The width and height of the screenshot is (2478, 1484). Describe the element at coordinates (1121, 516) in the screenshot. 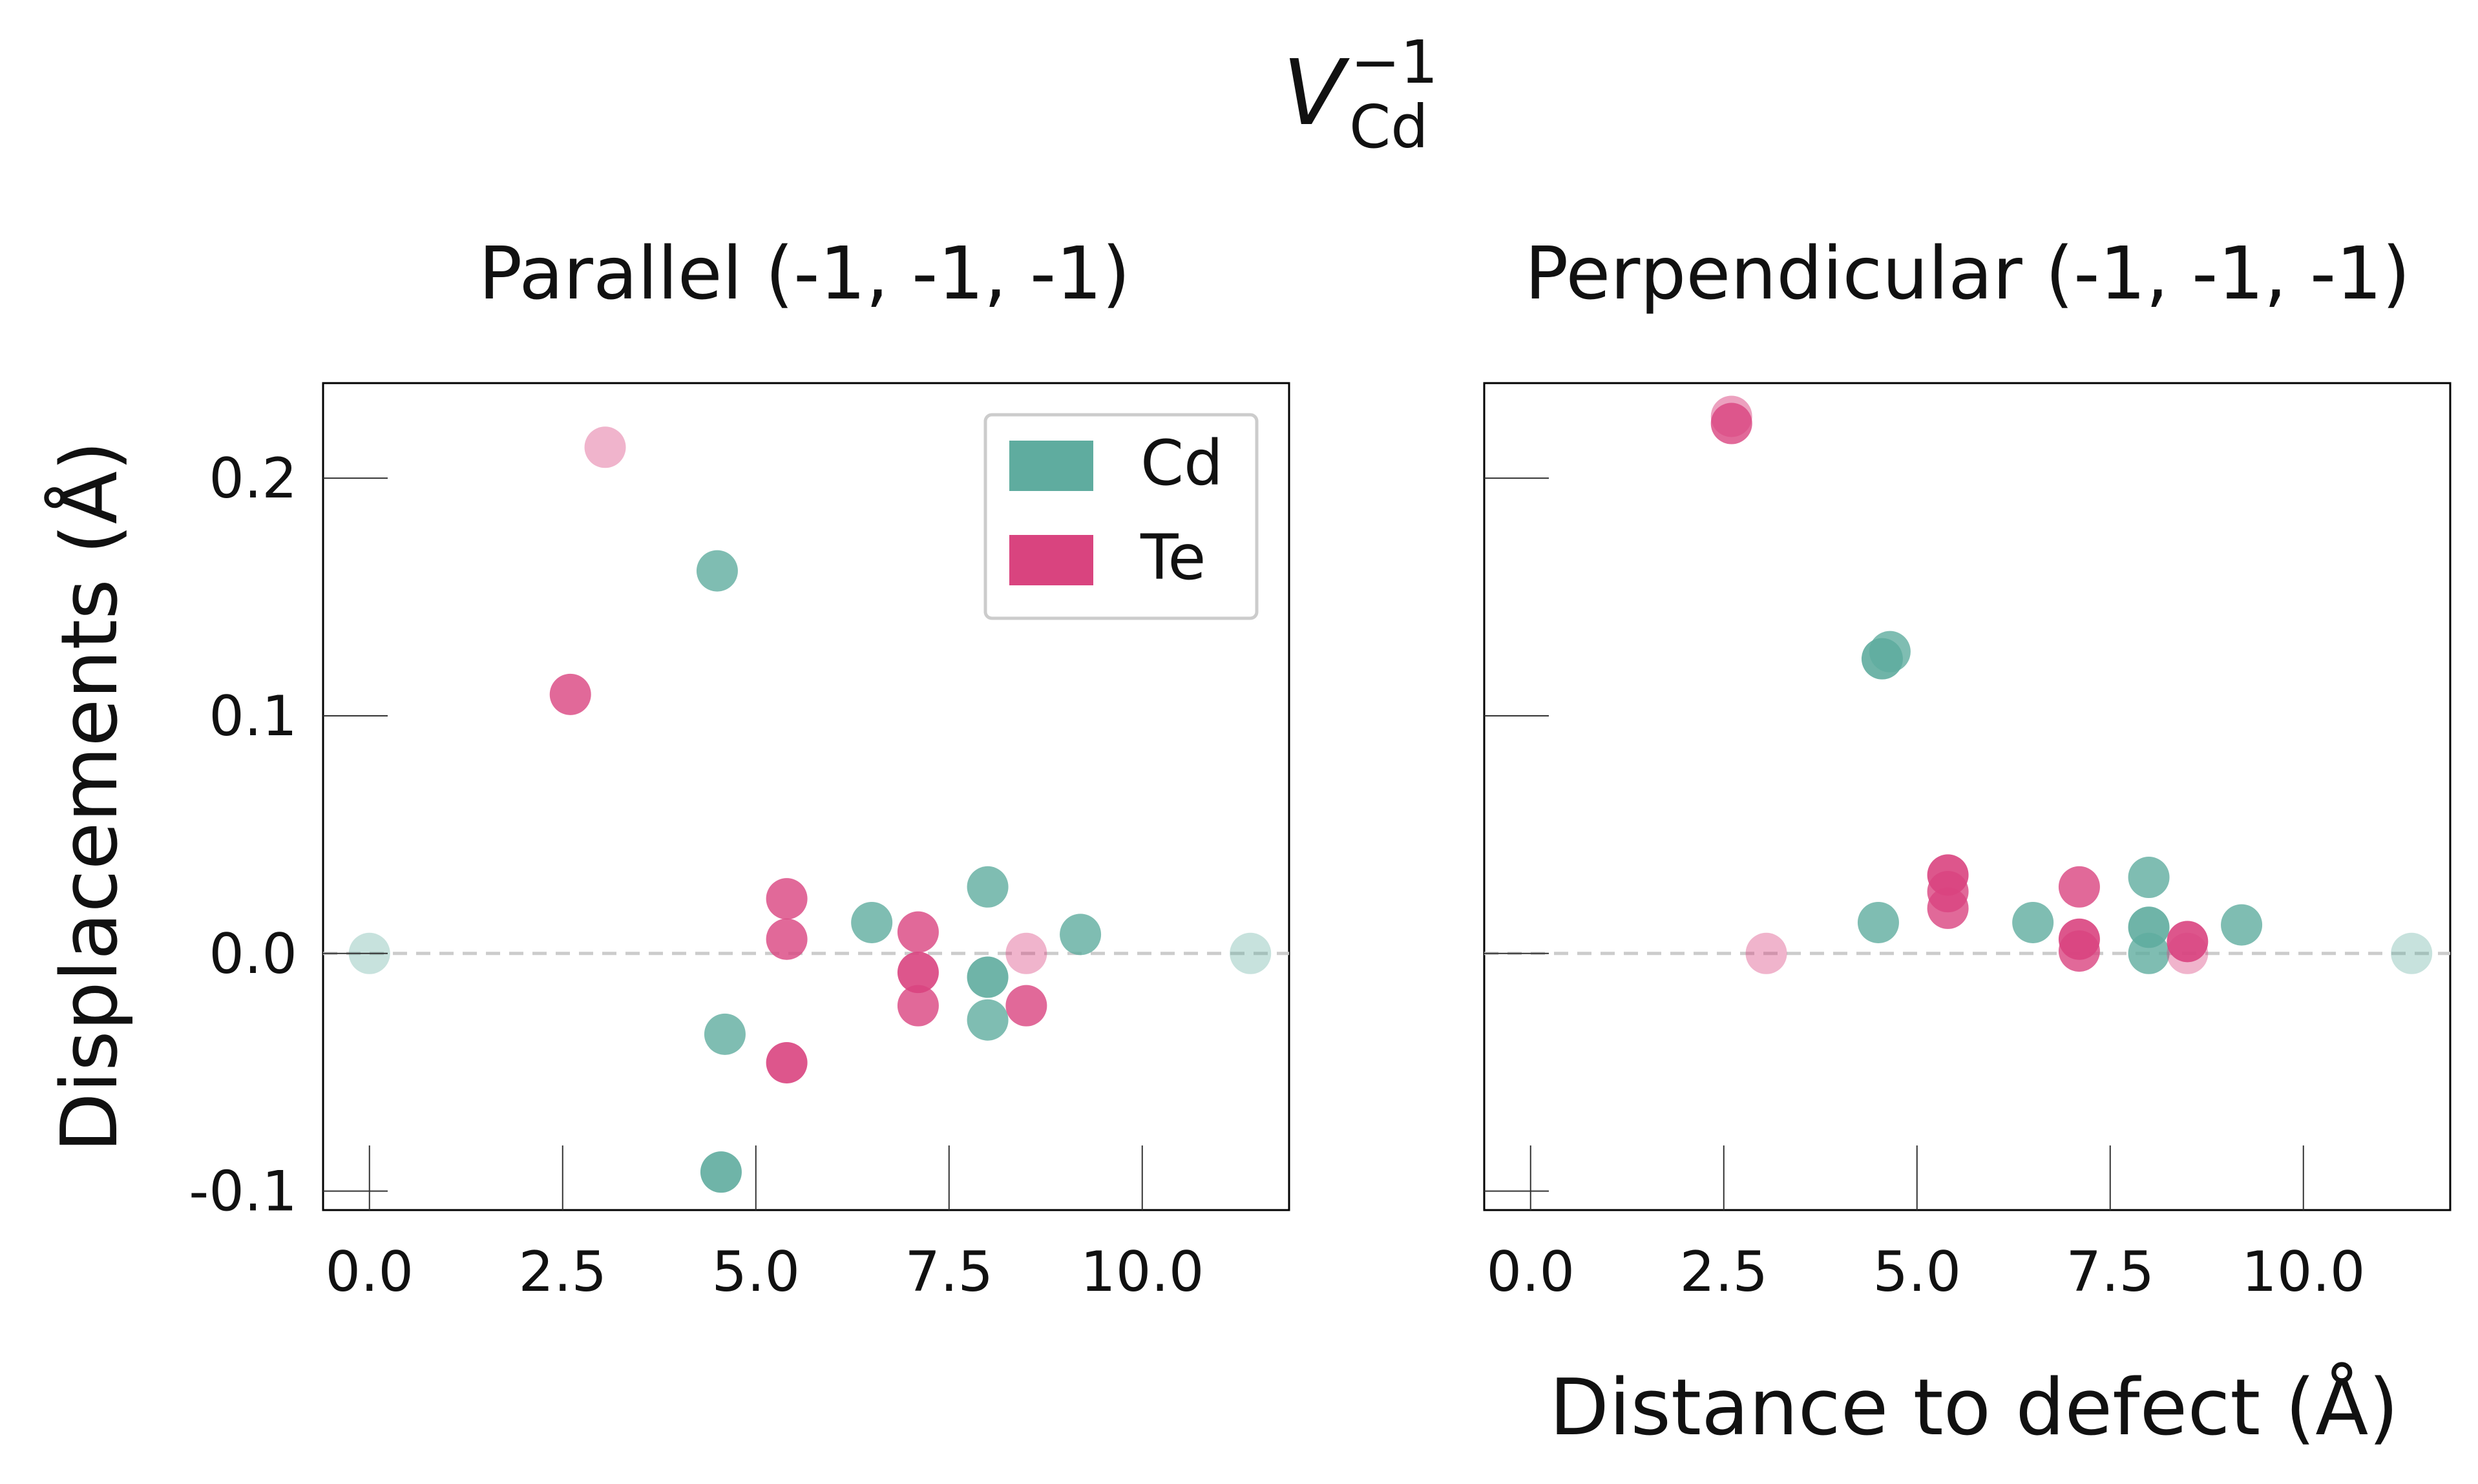

I see `legend: Cd Te` at that location.